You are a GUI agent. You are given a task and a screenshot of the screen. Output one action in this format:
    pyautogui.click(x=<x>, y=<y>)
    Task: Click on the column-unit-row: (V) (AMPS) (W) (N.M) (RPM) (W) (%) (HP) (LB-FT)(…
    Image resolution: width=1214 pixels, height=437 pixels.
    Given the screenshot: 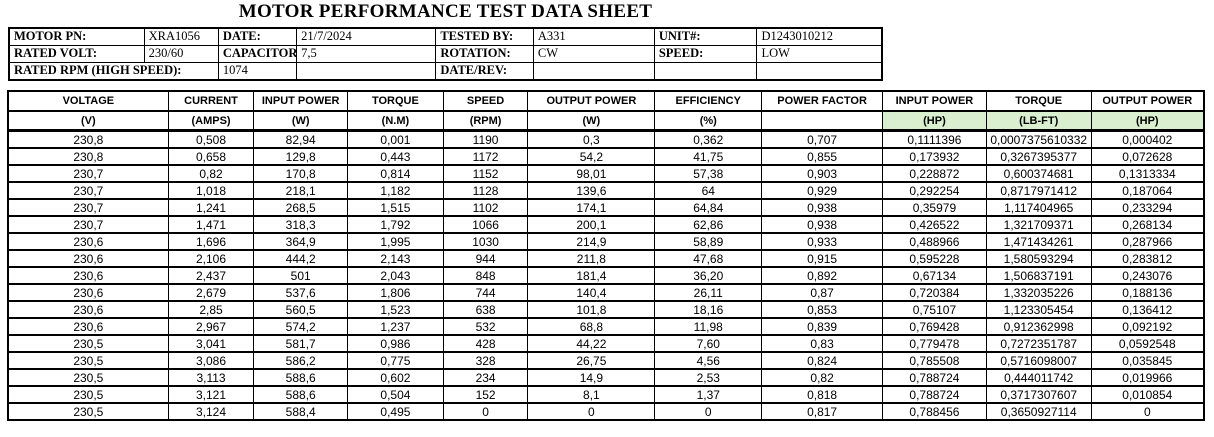 What is the action you would take?
    pyautogui.click(x=606, y=121)
    